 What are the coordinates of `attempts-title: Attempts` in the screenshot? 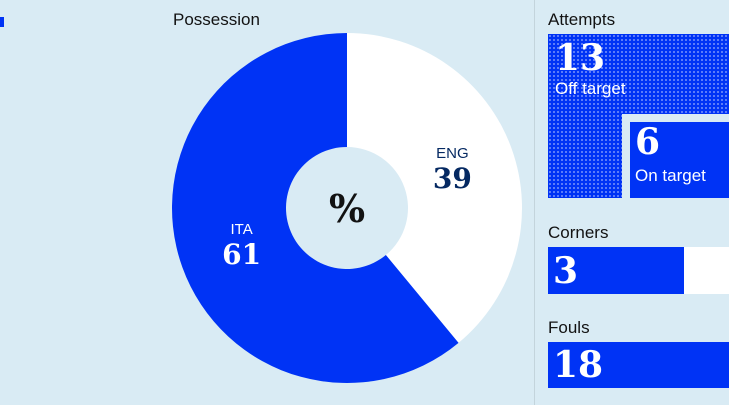 It's located at (582, 19).